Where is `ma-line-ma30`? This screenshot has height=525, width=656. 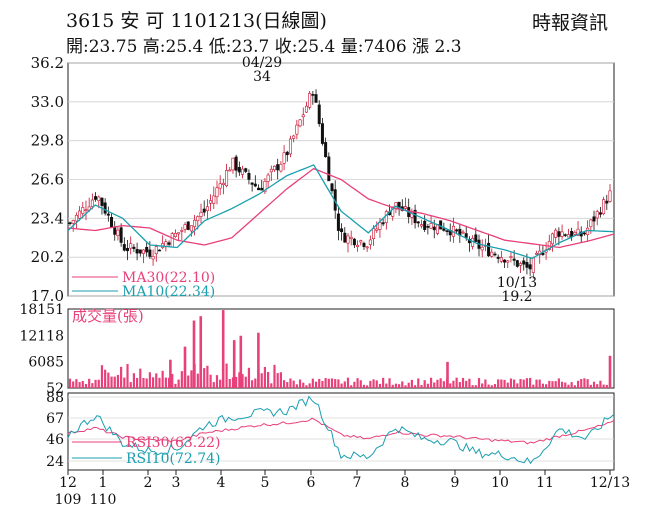
ma-line-ma30 is located at coordinates (341, 208).